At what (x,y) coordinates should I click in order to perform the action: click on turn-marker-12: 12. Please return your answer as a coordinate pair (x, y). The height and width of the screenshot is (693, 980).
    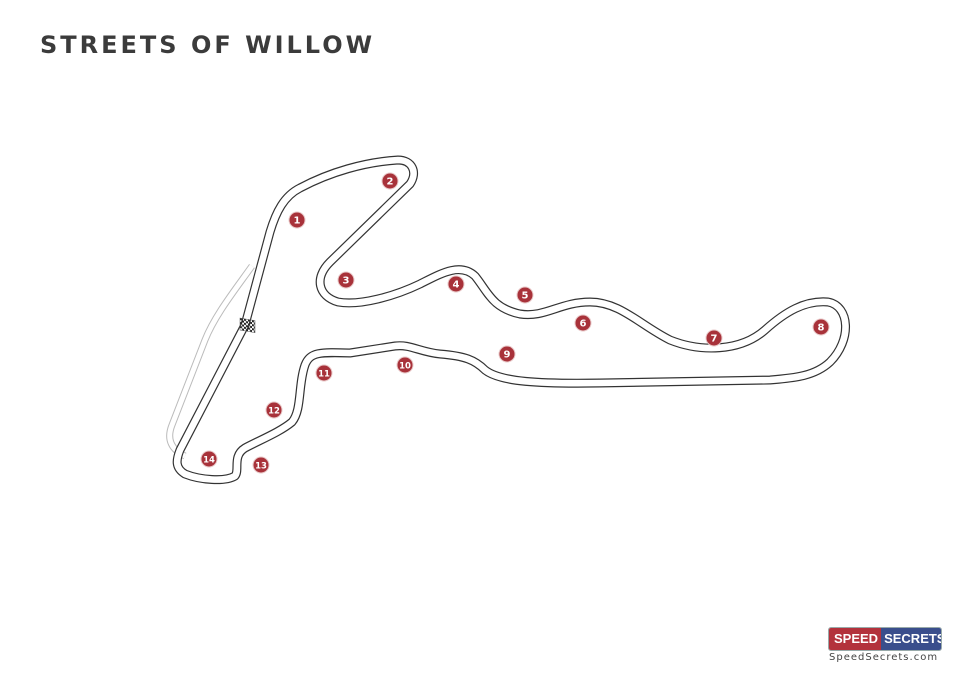
    Looking at the image, I should click on (274, 410).